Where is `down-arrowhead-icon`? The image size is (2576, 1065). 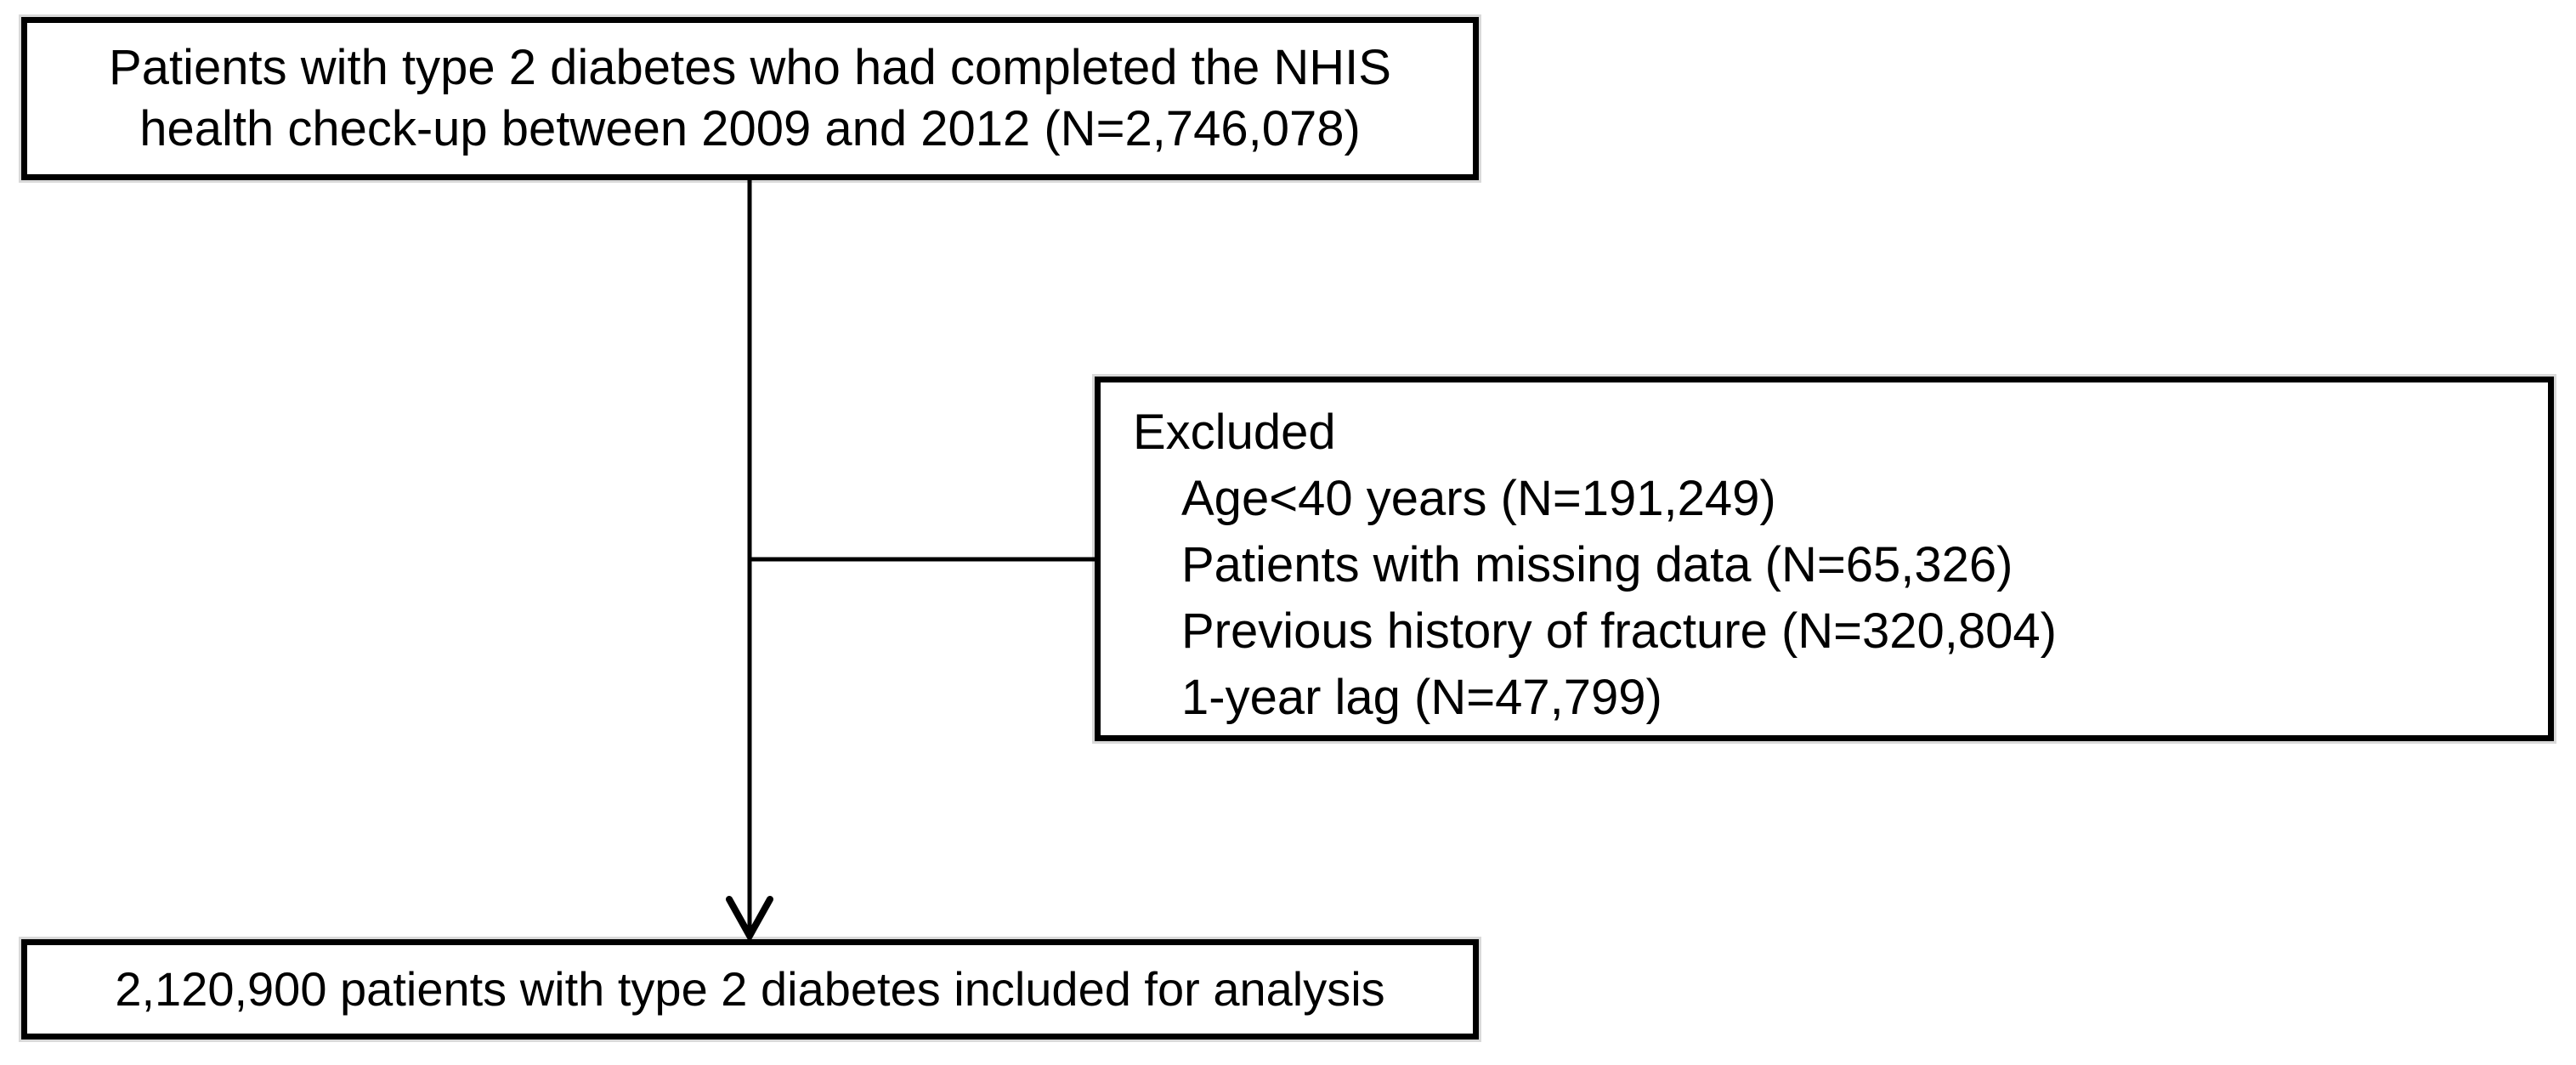
down-arrowhead-icon is located at coordinates (749, 919).